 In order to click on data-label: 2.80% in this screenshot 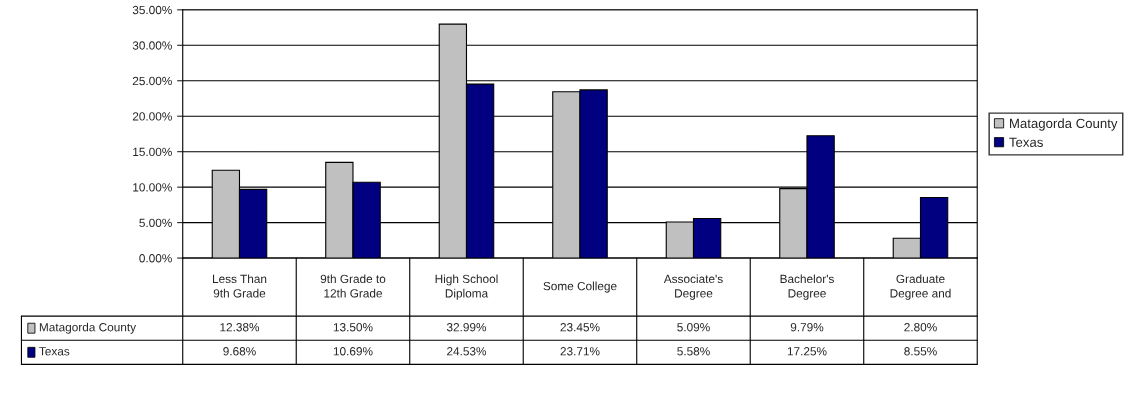, I will do `click(920, 327)`.